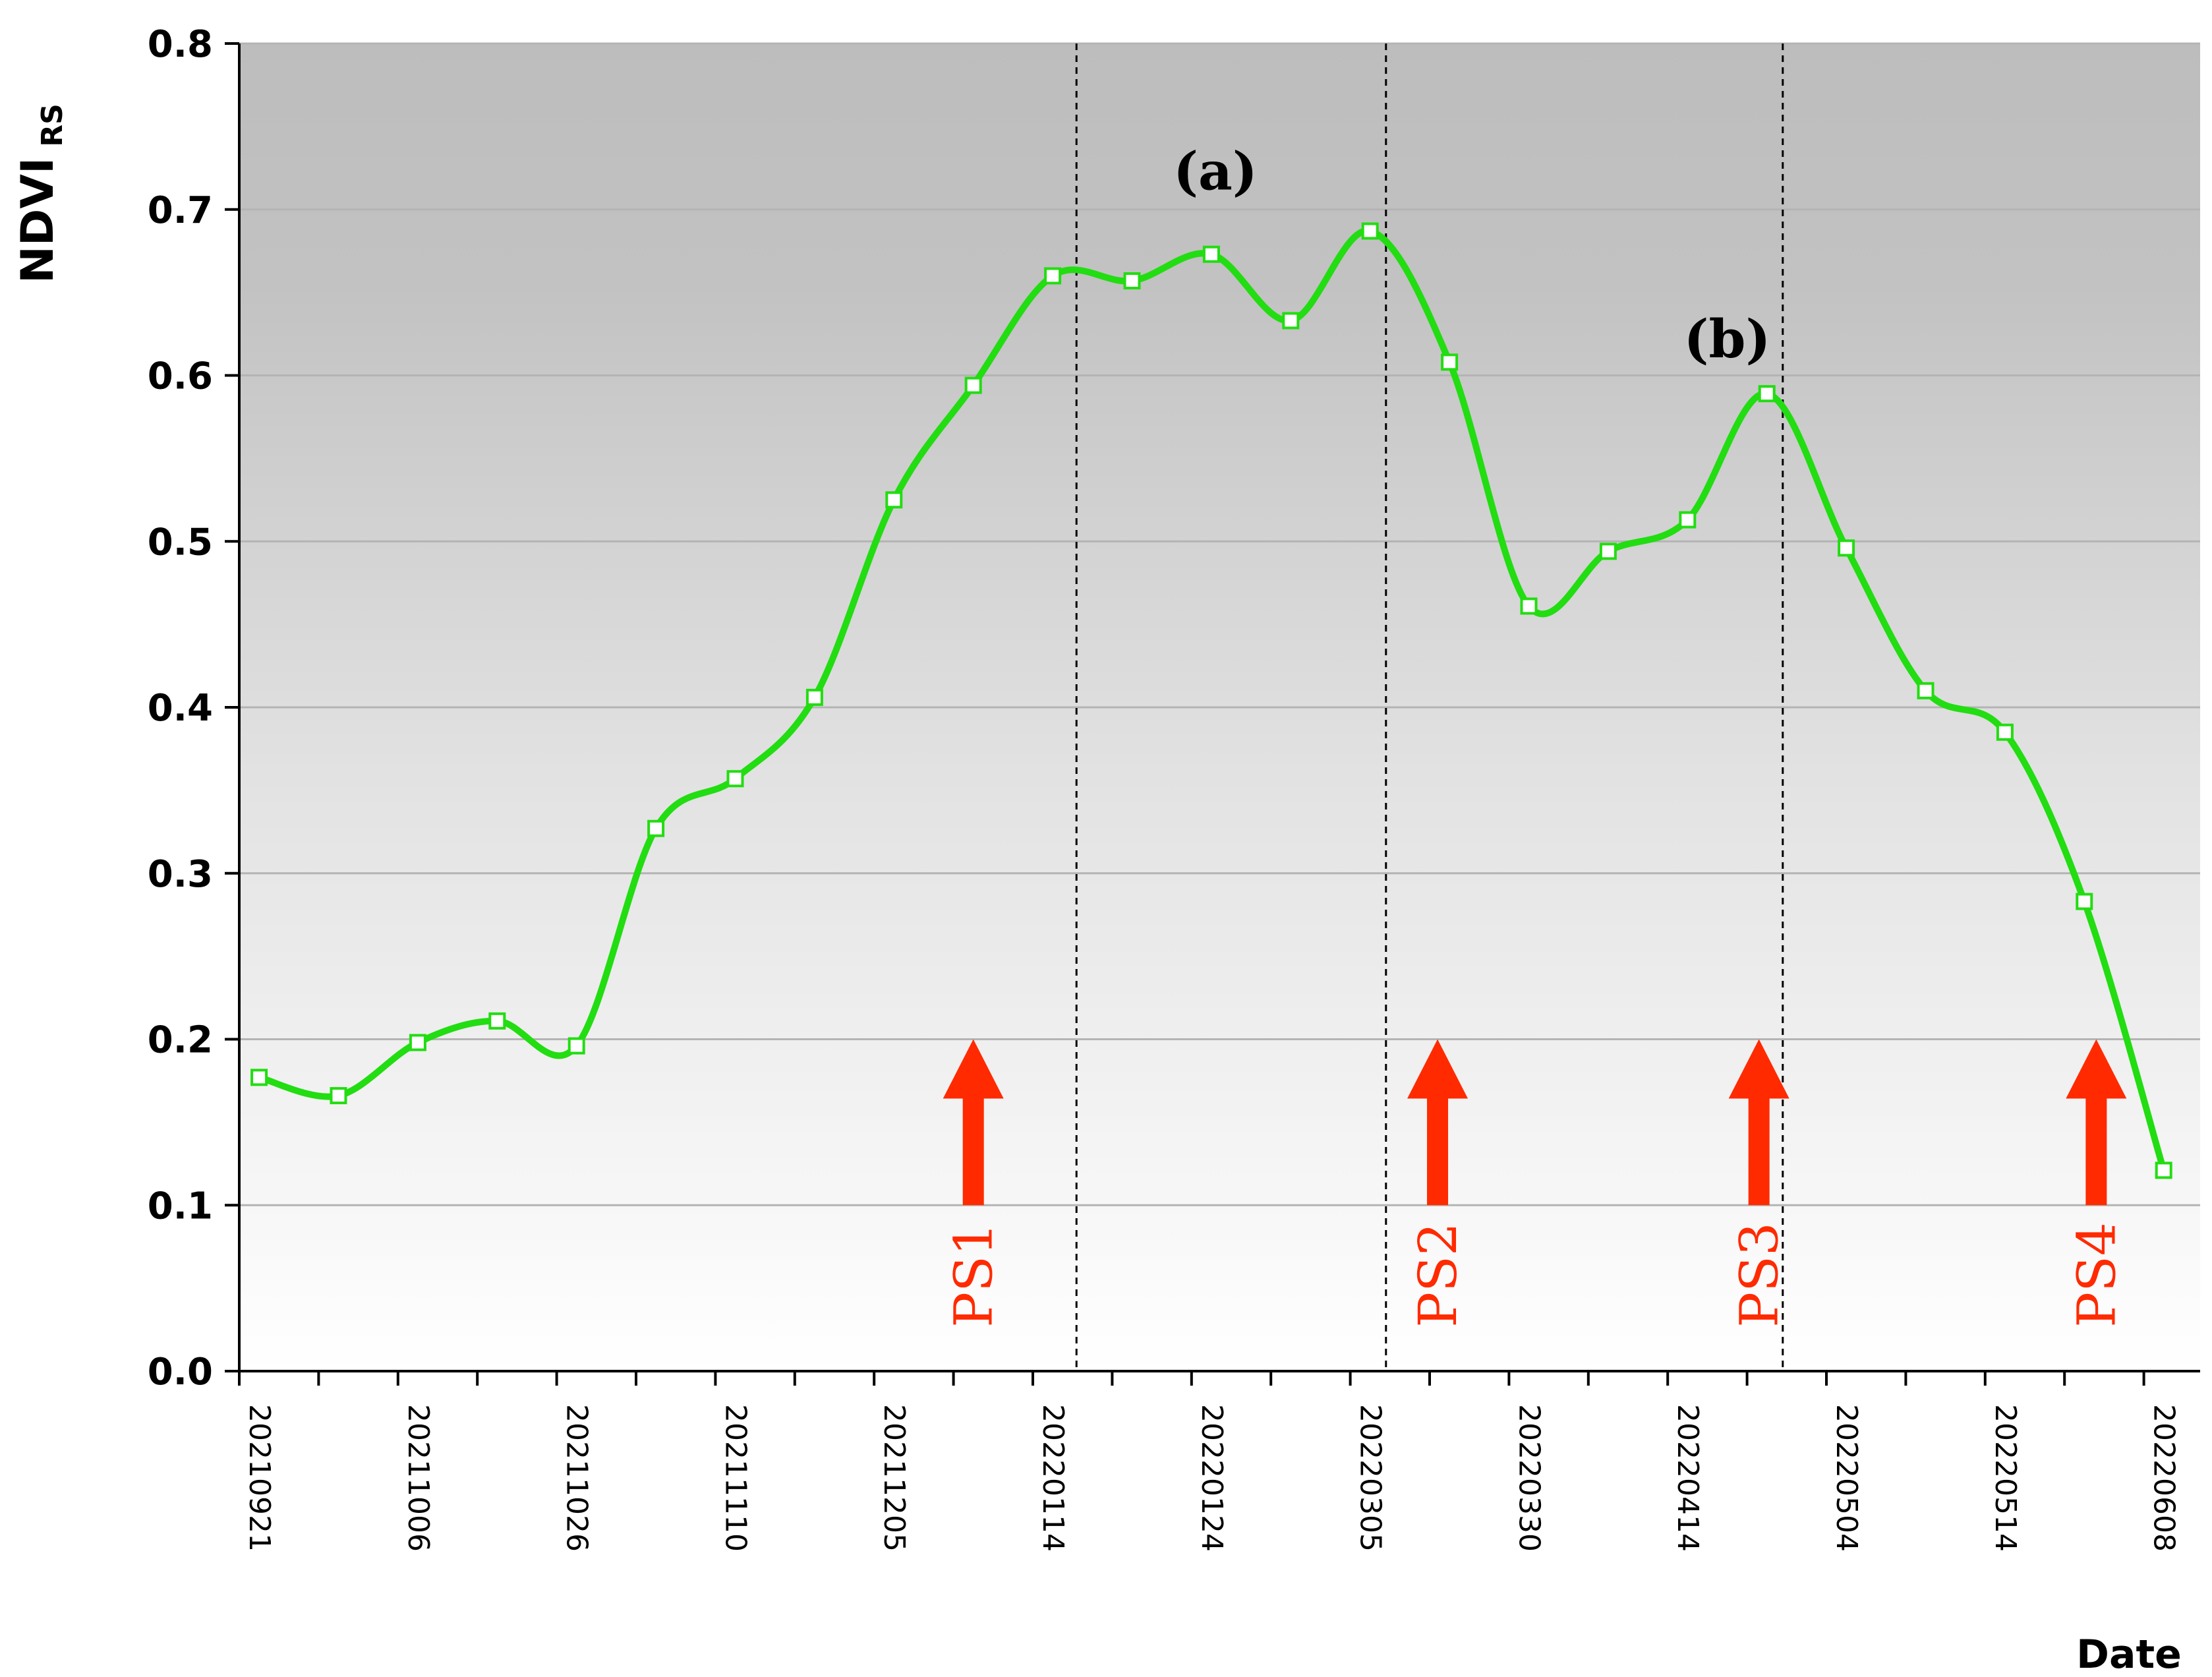 The image size is (2212, 1677). What do you see at coordinates (1760, 1275) in the screenshot?
I see `growth-stage-label: PS3` at bounding box center [1760, 1275].